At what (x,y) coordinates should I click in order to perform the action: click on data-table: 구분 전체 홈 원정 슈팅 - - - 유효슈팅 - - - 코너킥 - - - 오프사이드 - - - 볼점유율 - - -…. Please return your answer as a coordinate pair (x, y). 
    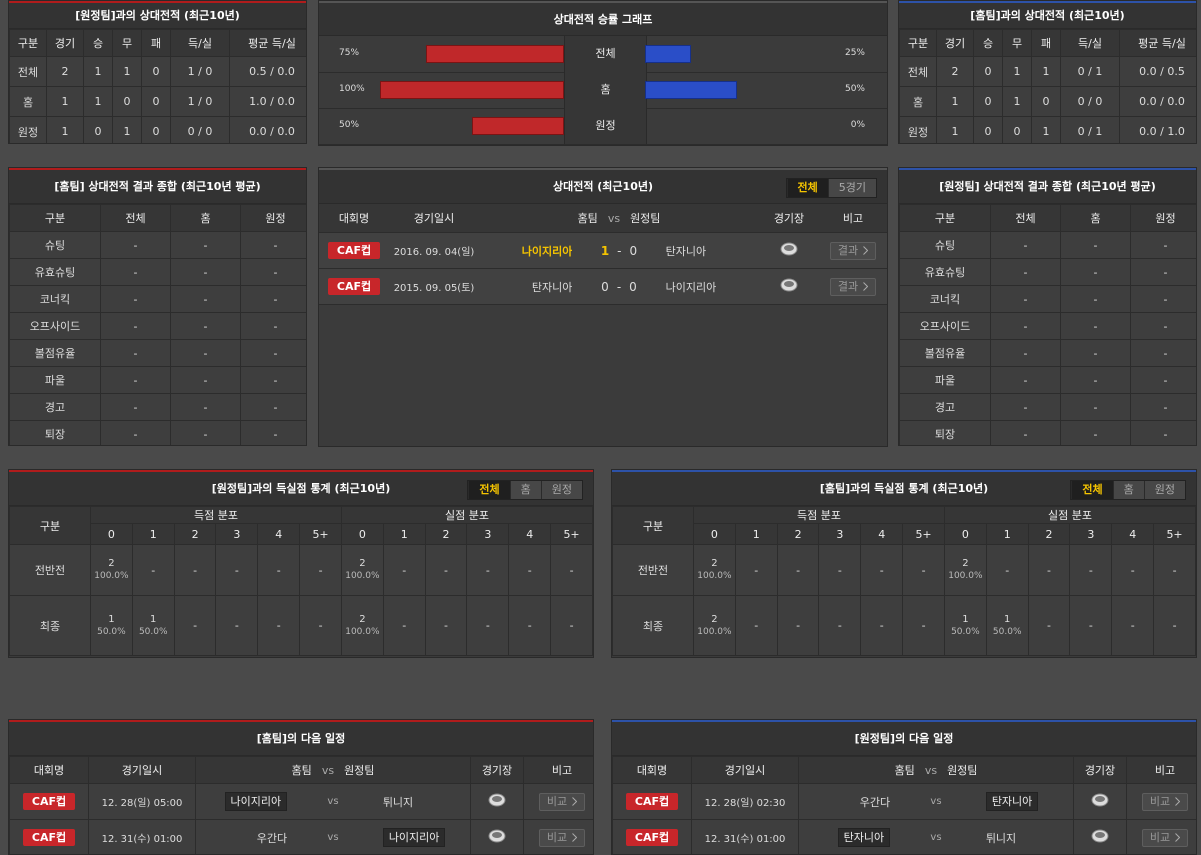
    Looking at the image, I should click on (157, 324).